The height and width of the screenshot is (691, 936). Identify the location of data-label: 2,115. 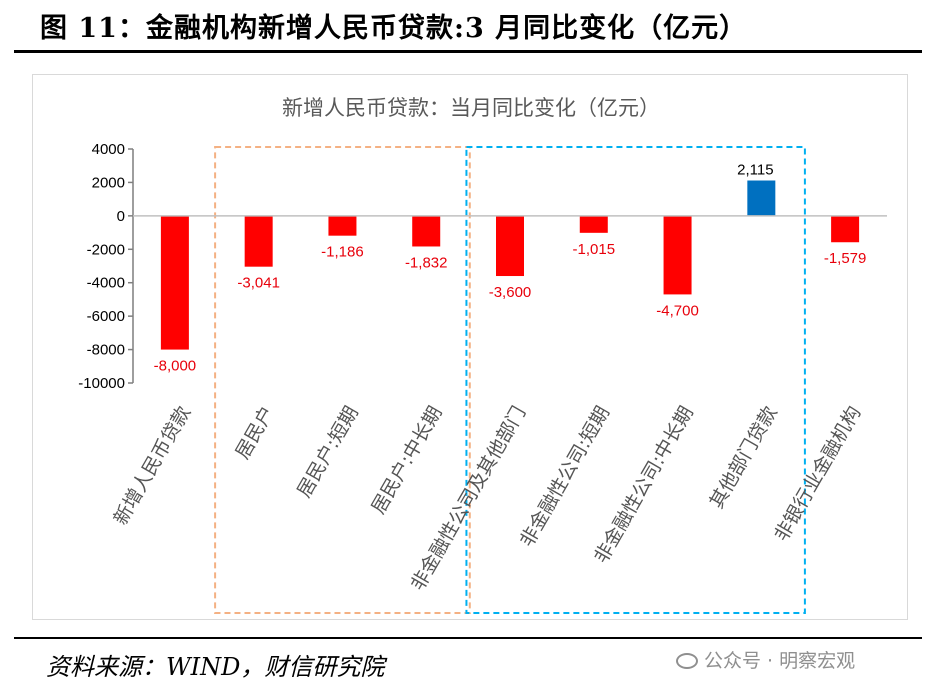
(755, 170).